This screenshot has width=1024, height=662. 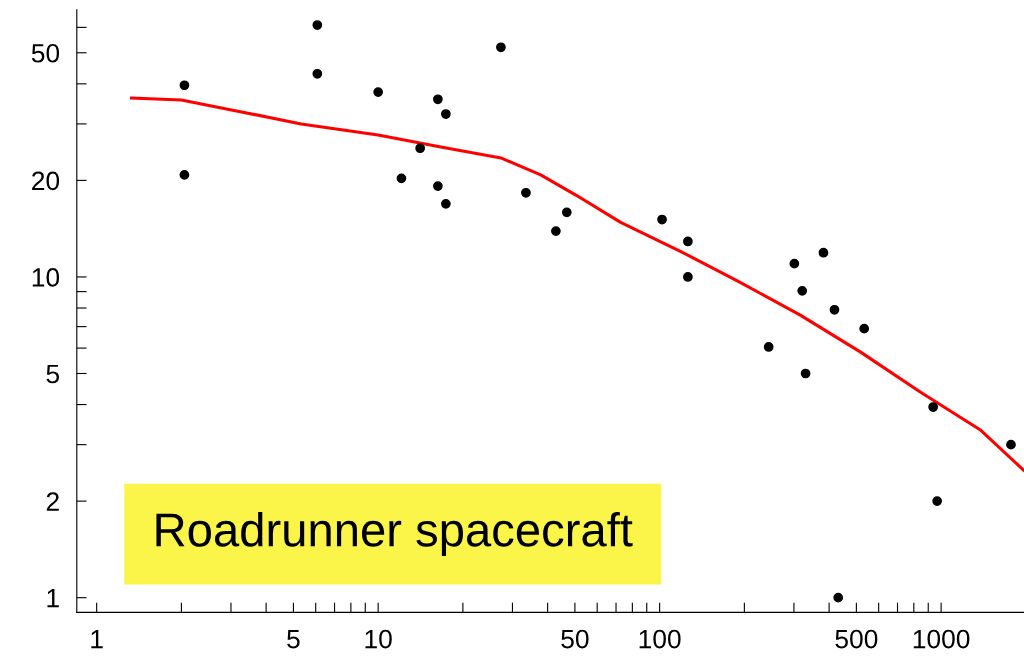 I want to click on x-tick-label: 100, so click(x=660, y=639).